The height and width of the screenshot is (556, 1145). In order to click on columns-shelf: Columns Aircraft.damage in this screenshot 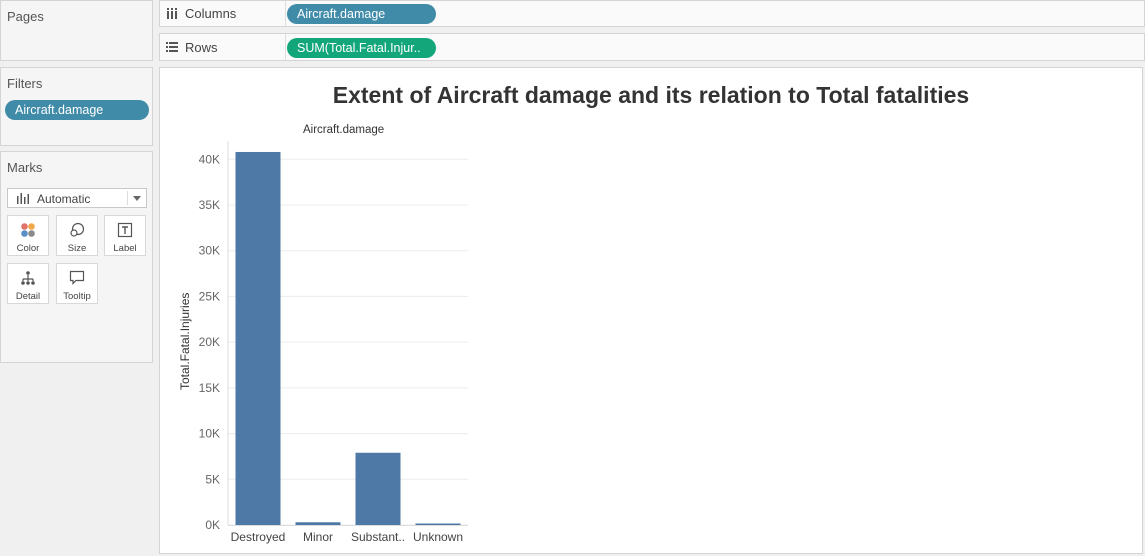, I will do `click(652, 13)`.